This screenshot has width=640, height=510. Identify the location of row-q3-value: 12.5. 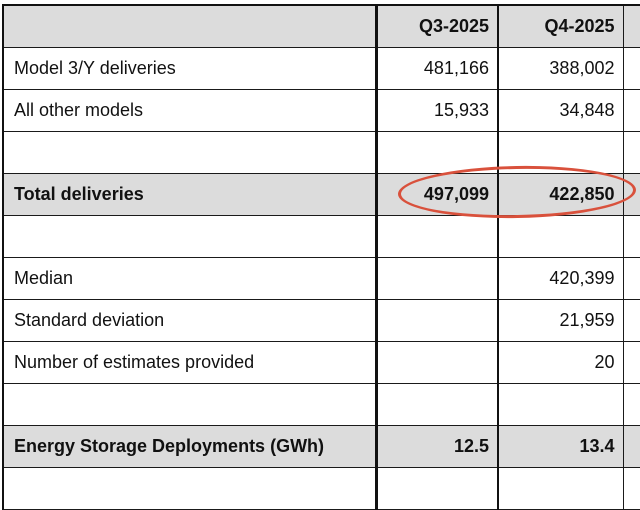
(436, 446).